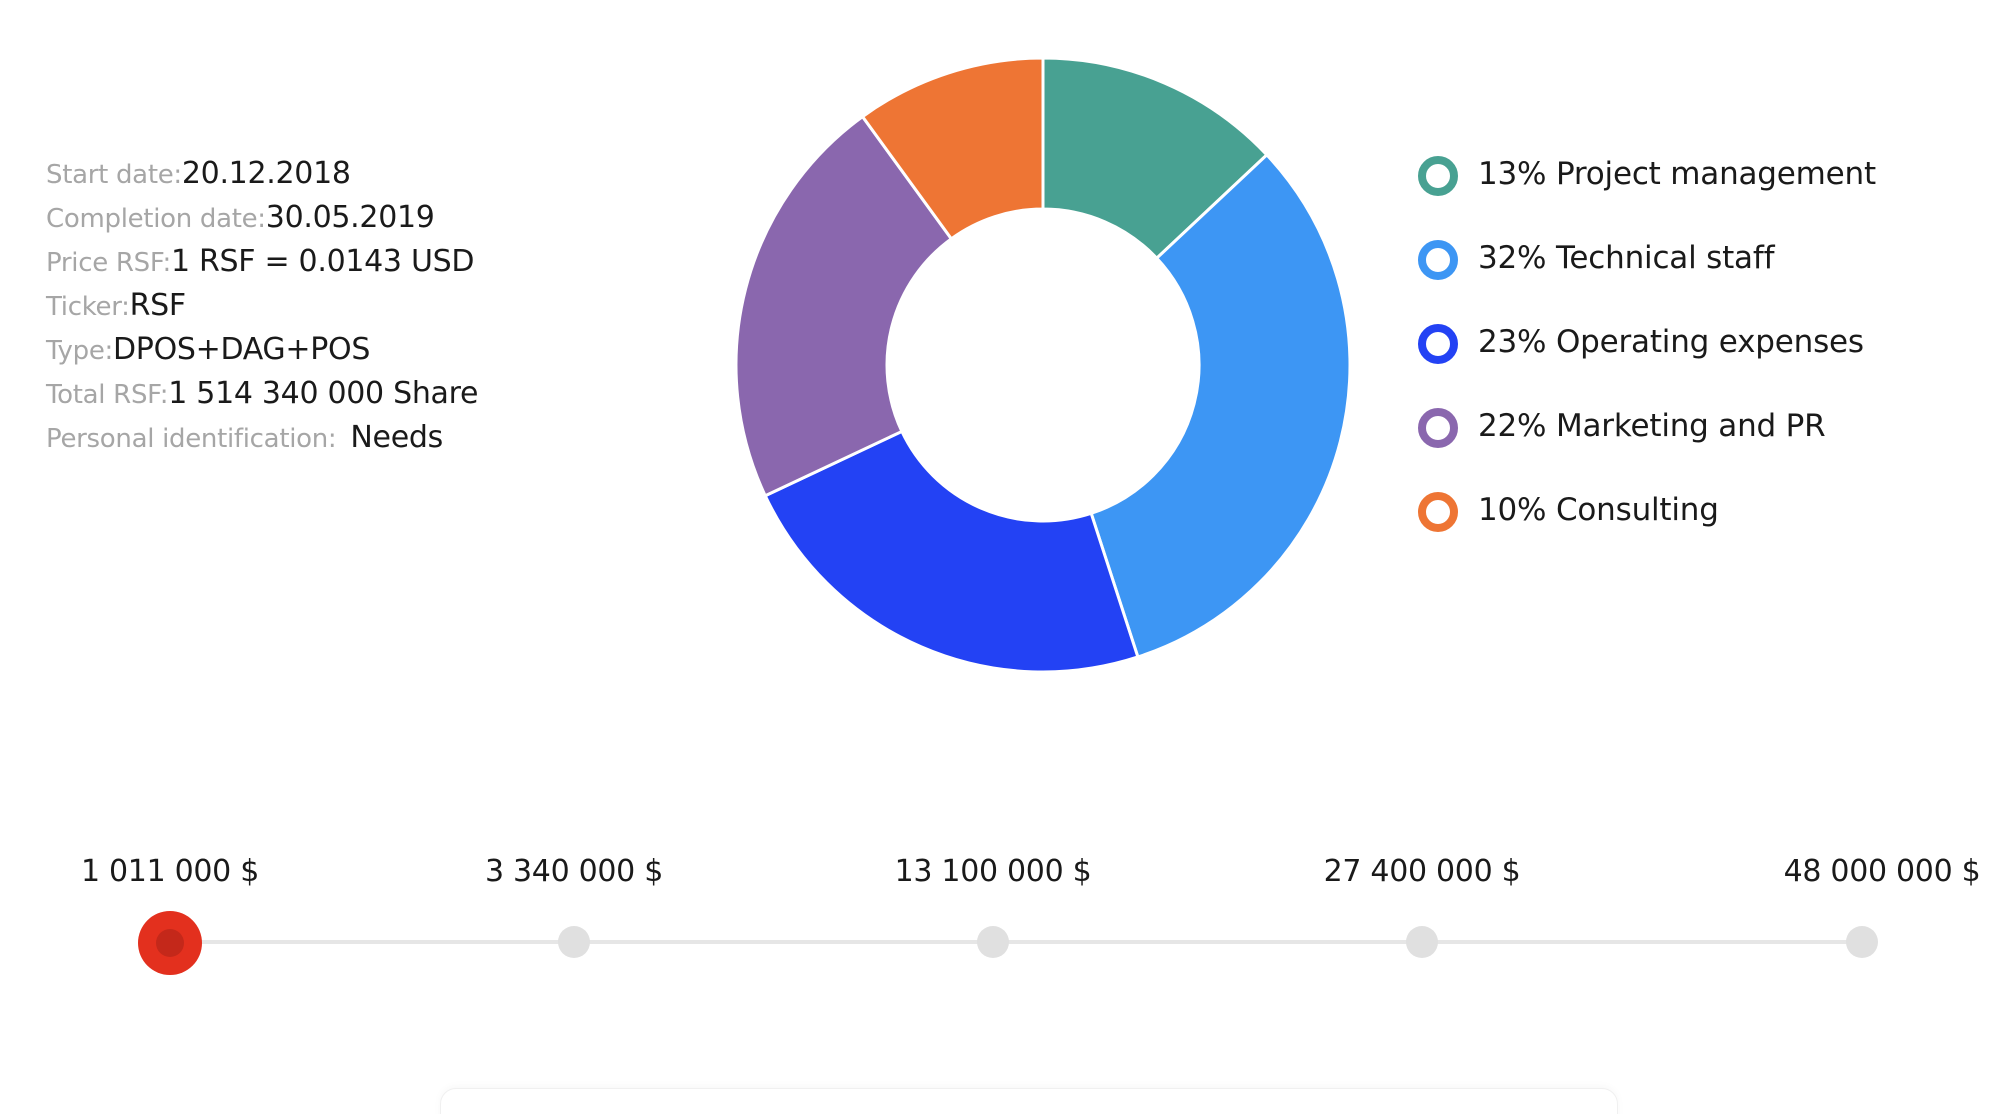 This screenshot has height=1114, width=2000. Describe the element at coordinates (1882, 871) in the screenshot. I see `milestone-label: 48 000 000 $` at that location.